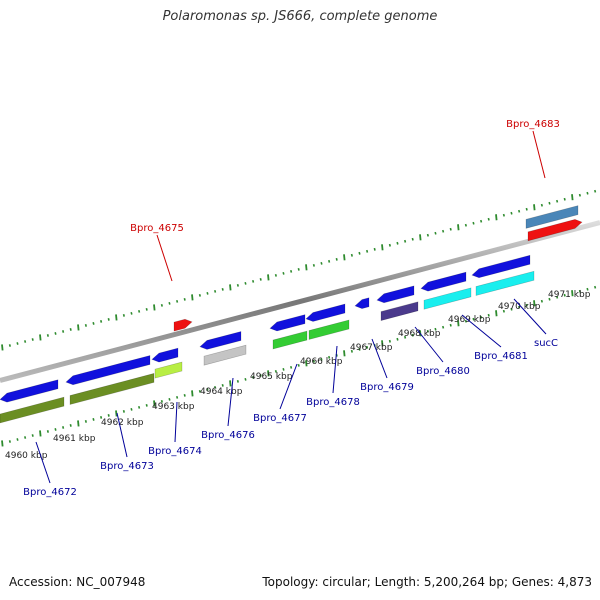 Image resolution: width=600 pixels, height=600 pixels. Describe the element at coordinates (175, 451) in the screenshot. I see `gene-label: Bpro_4674` at that location.